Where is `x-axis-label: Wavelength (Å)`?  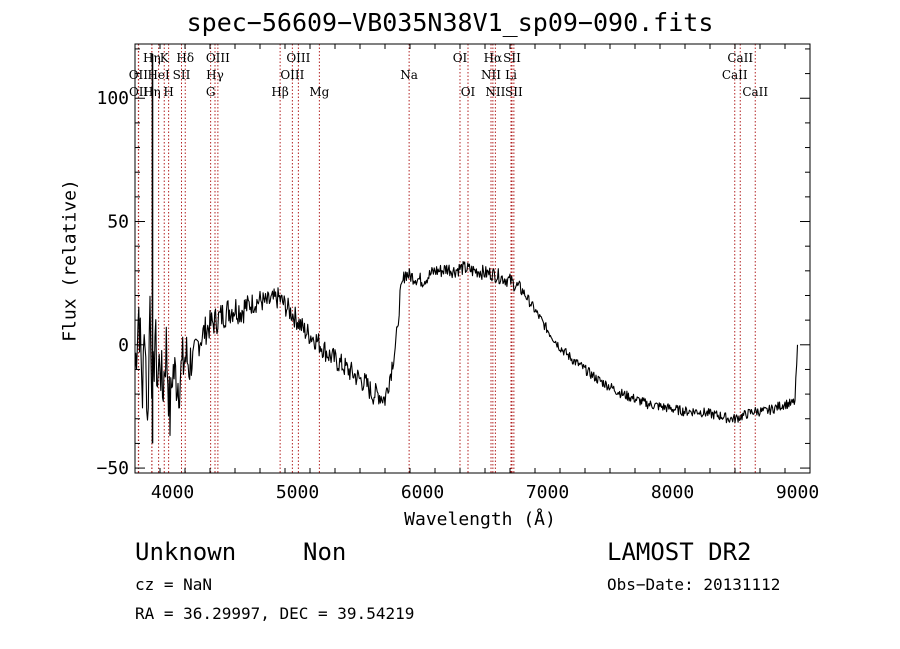
x-axis-label: Wavelength (Å) is located at coordinates (480, 519).